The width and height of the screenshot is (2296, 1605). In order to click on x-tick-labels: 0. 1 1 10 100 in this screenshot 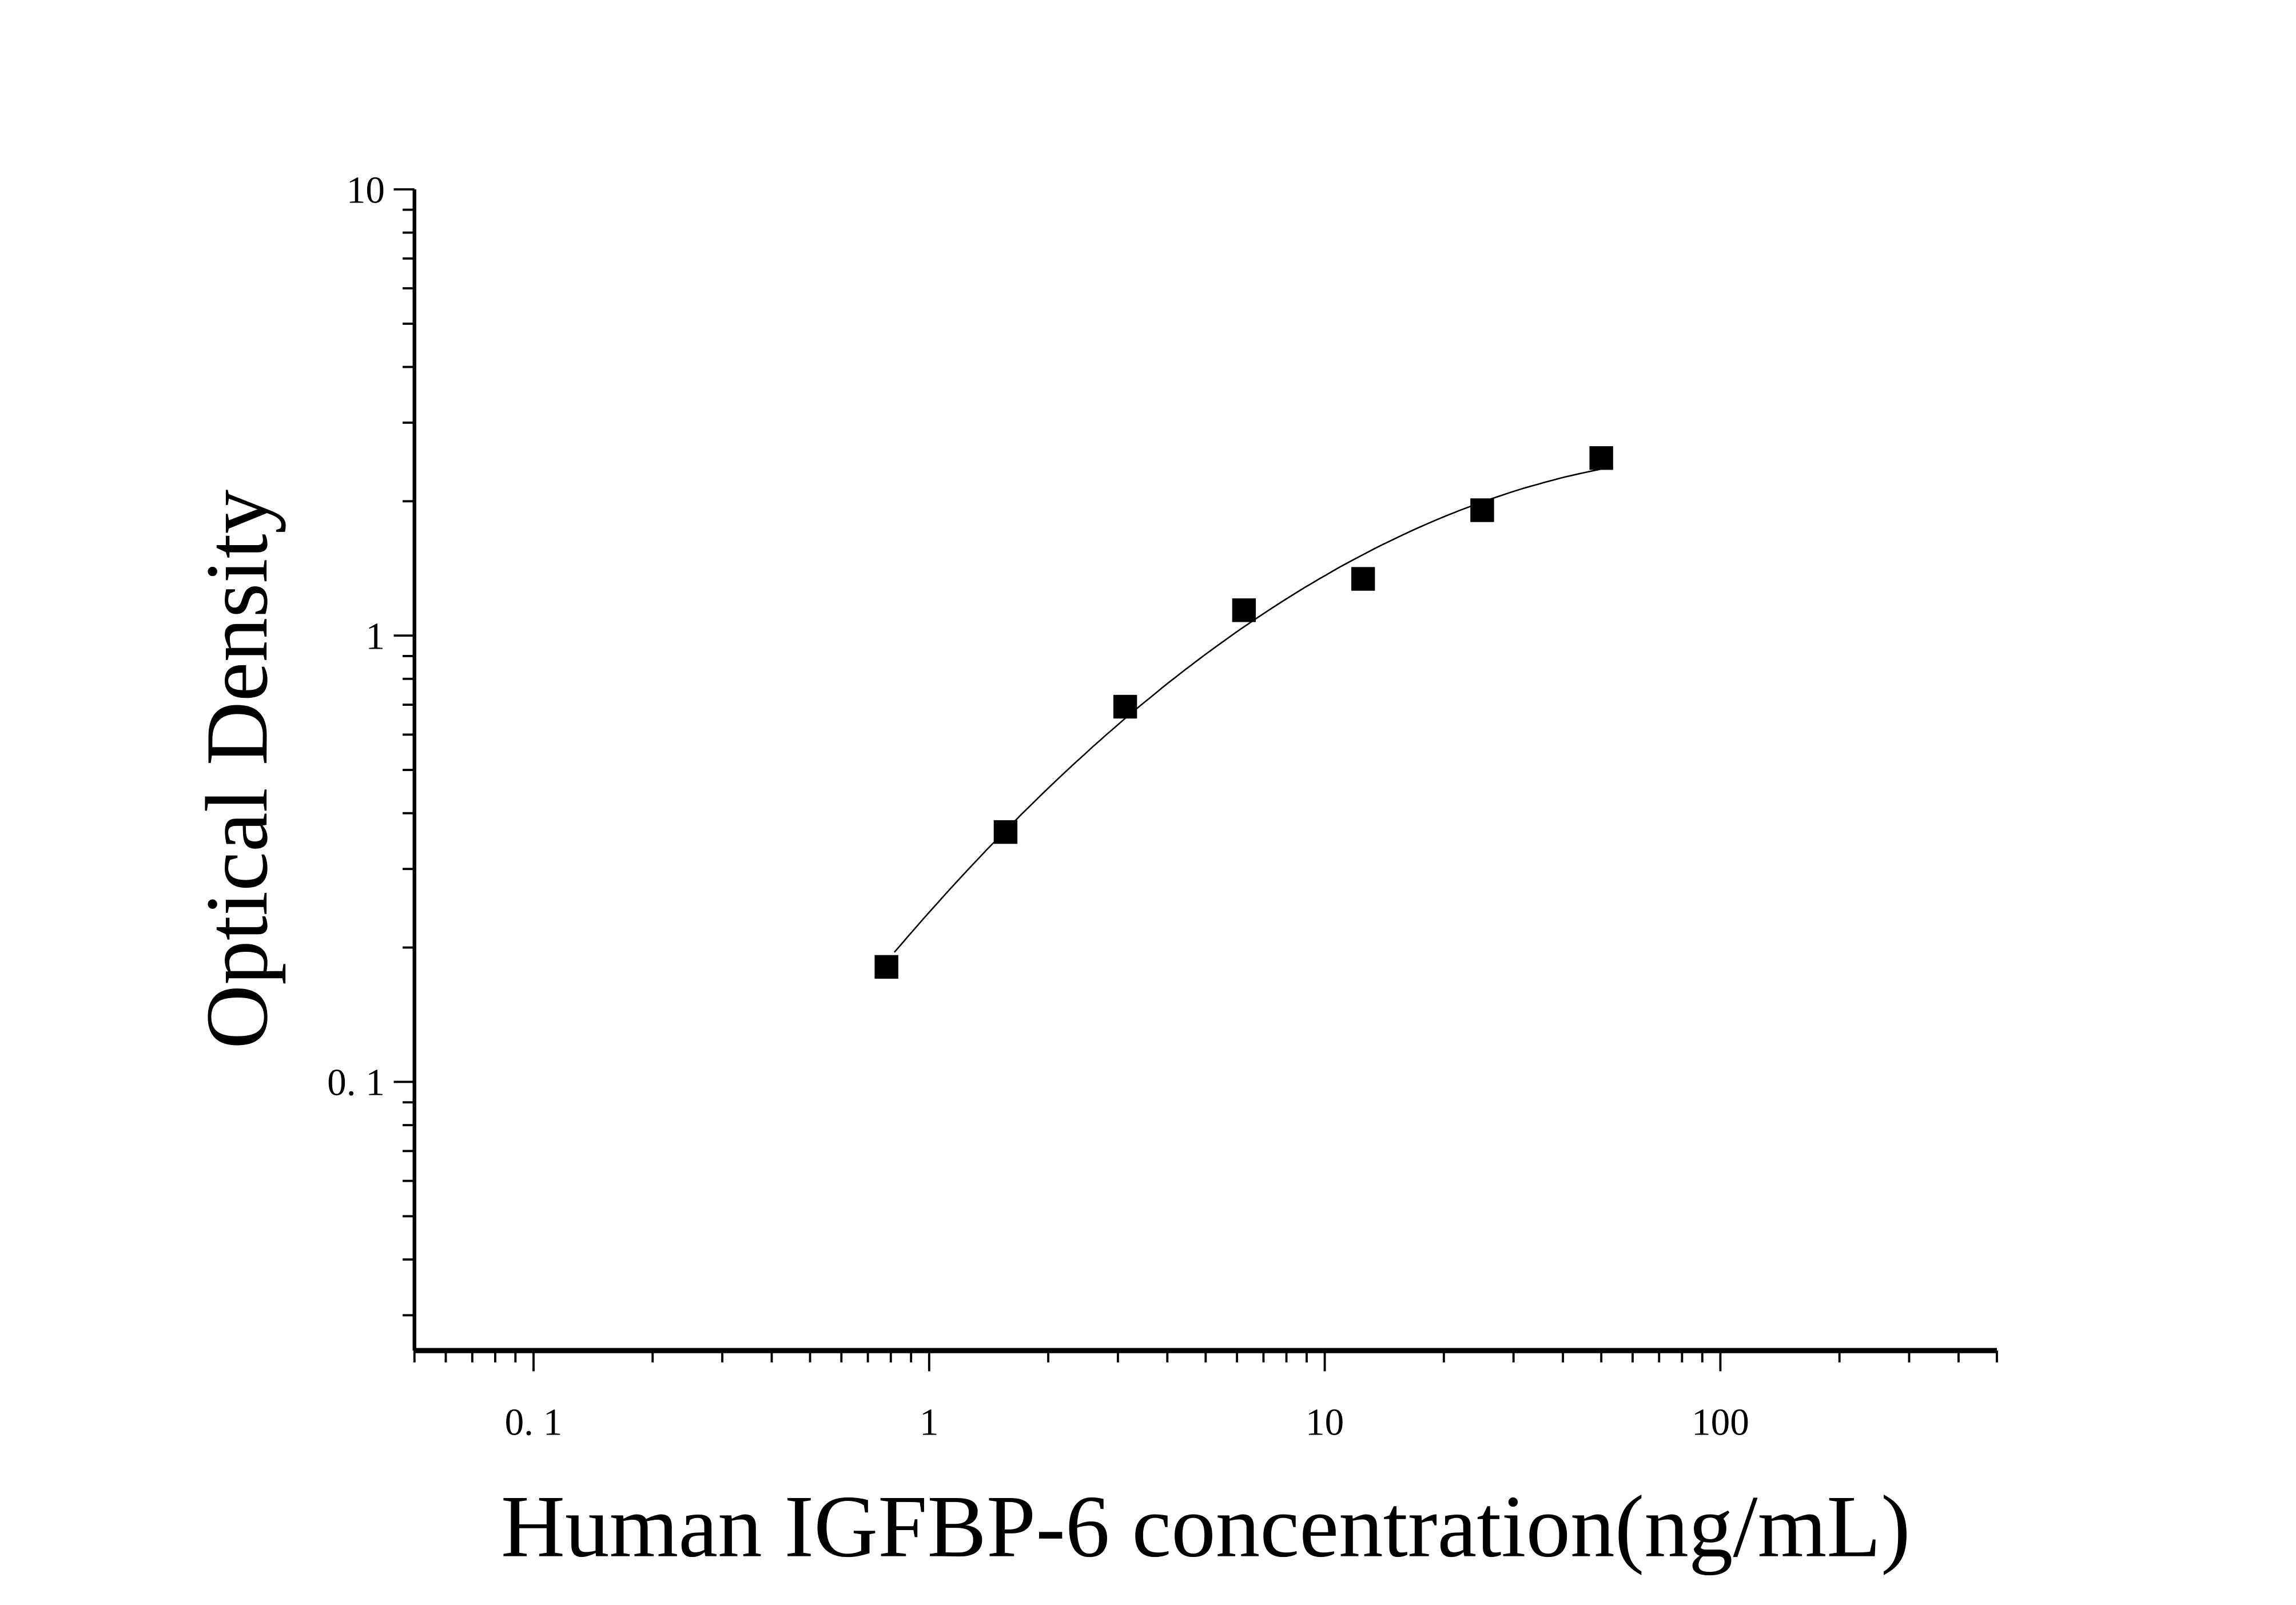, I will do `click(1127, 1422)`.